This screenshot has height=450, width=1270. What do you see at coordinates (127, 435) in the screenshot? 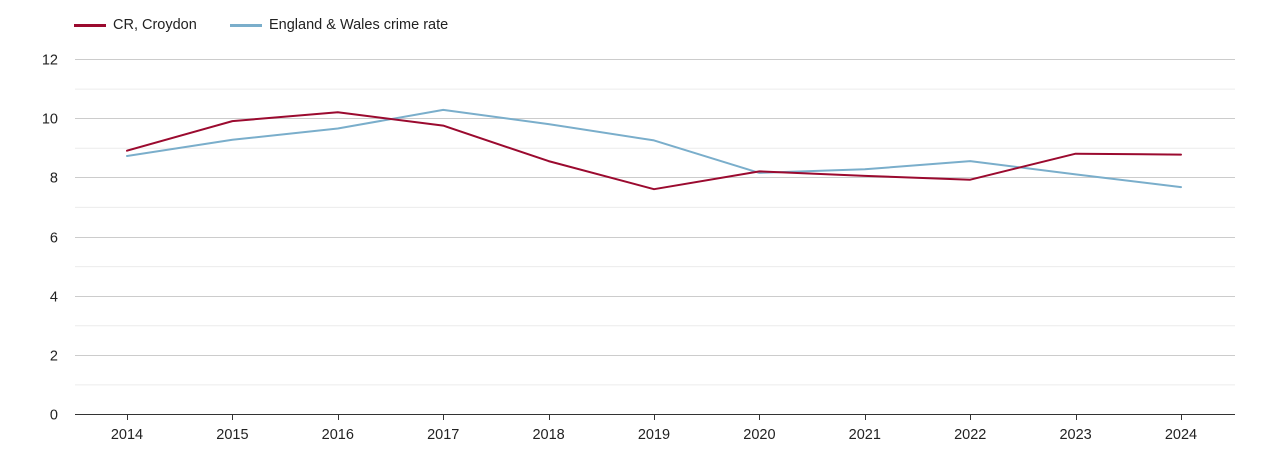
I see `x-tick-label: 2014` at bounding box center [127, 435].